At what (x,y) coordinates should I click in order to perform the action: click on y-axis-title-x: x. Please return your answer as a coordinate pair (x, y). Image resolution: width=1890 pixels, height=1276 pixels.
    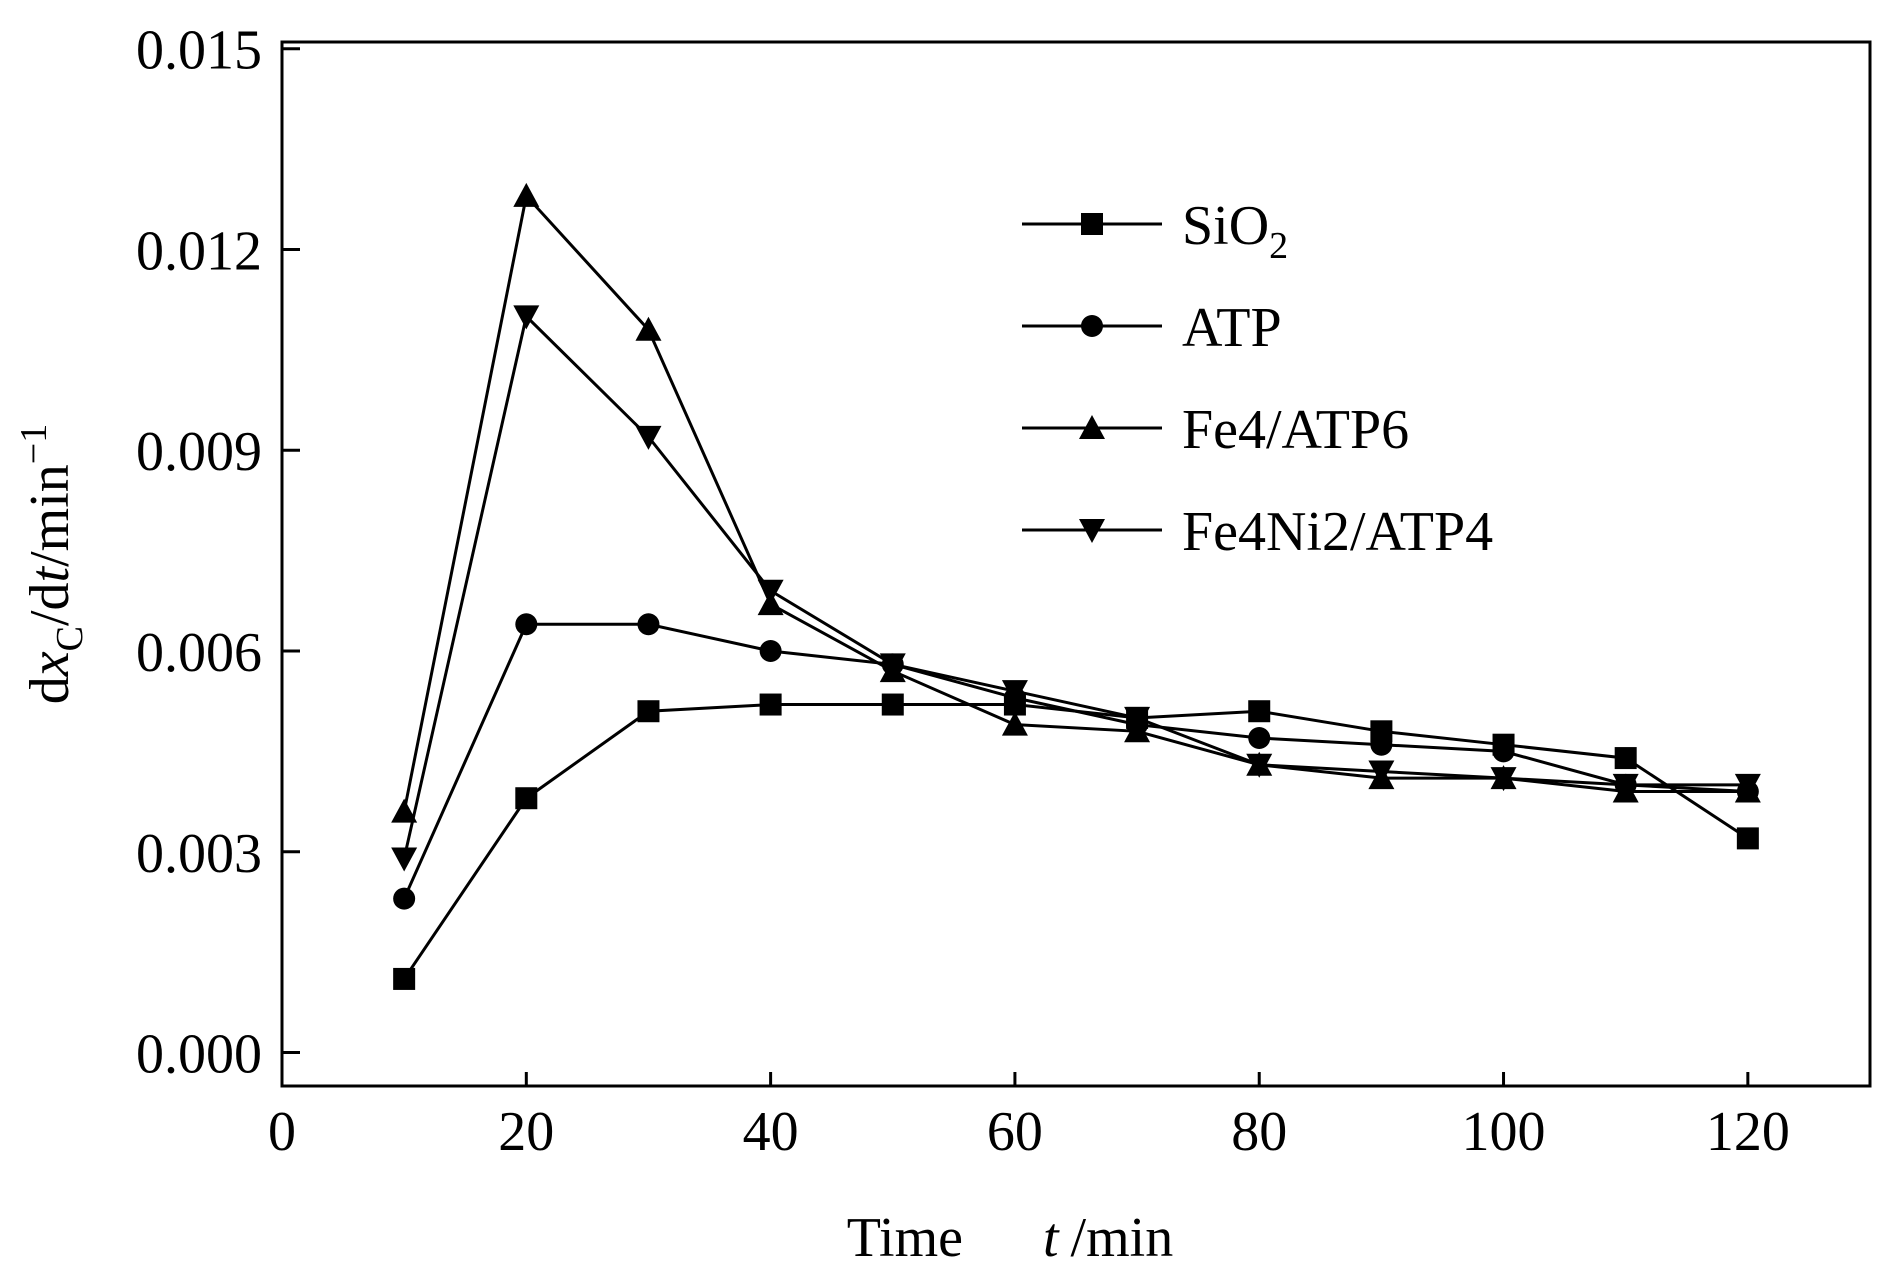
    Looking at the image, I should click on (50, 664).